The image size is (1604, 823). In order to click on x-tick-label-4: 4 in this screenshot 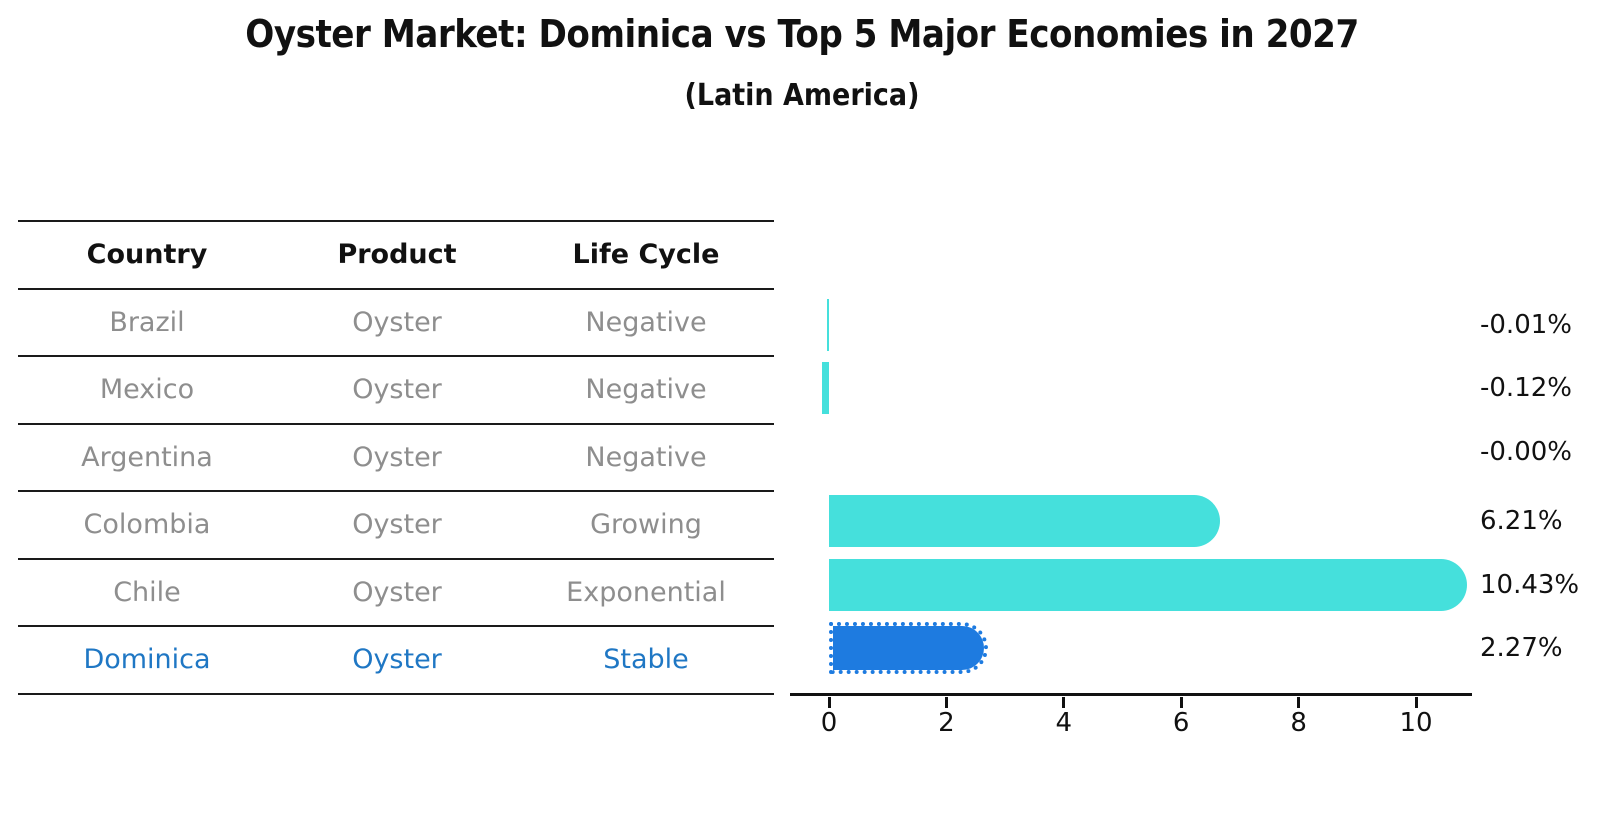, I will do `click(1064, 723)`.